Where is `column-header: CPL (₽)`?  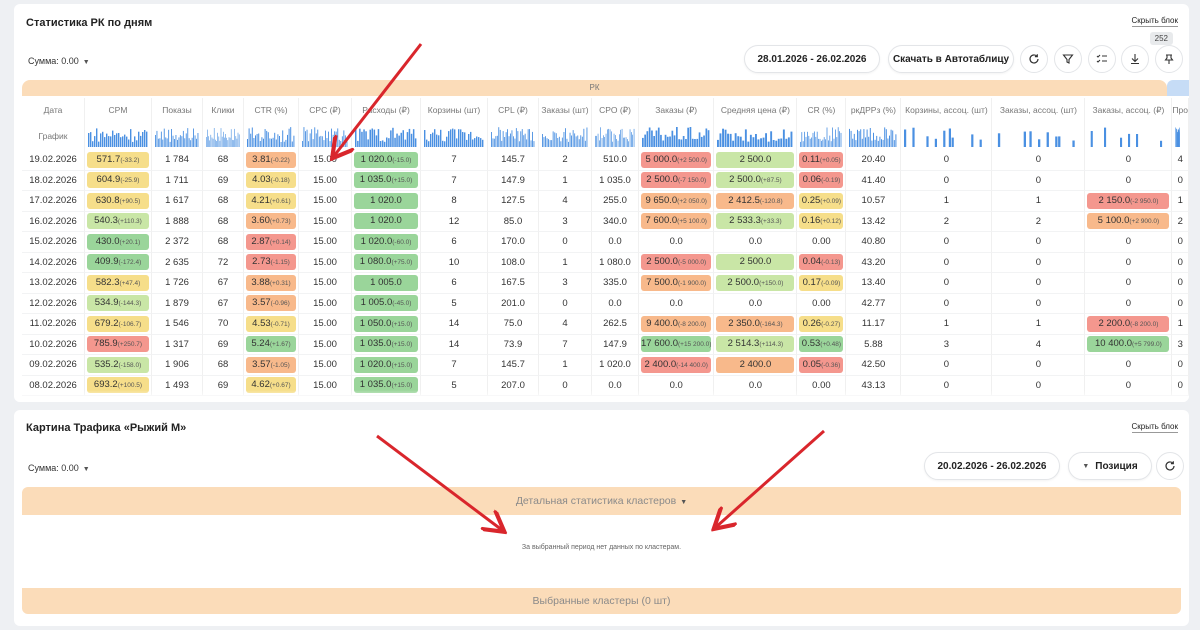
column-header: CPL (₽) is located at coordinates (513, 110).